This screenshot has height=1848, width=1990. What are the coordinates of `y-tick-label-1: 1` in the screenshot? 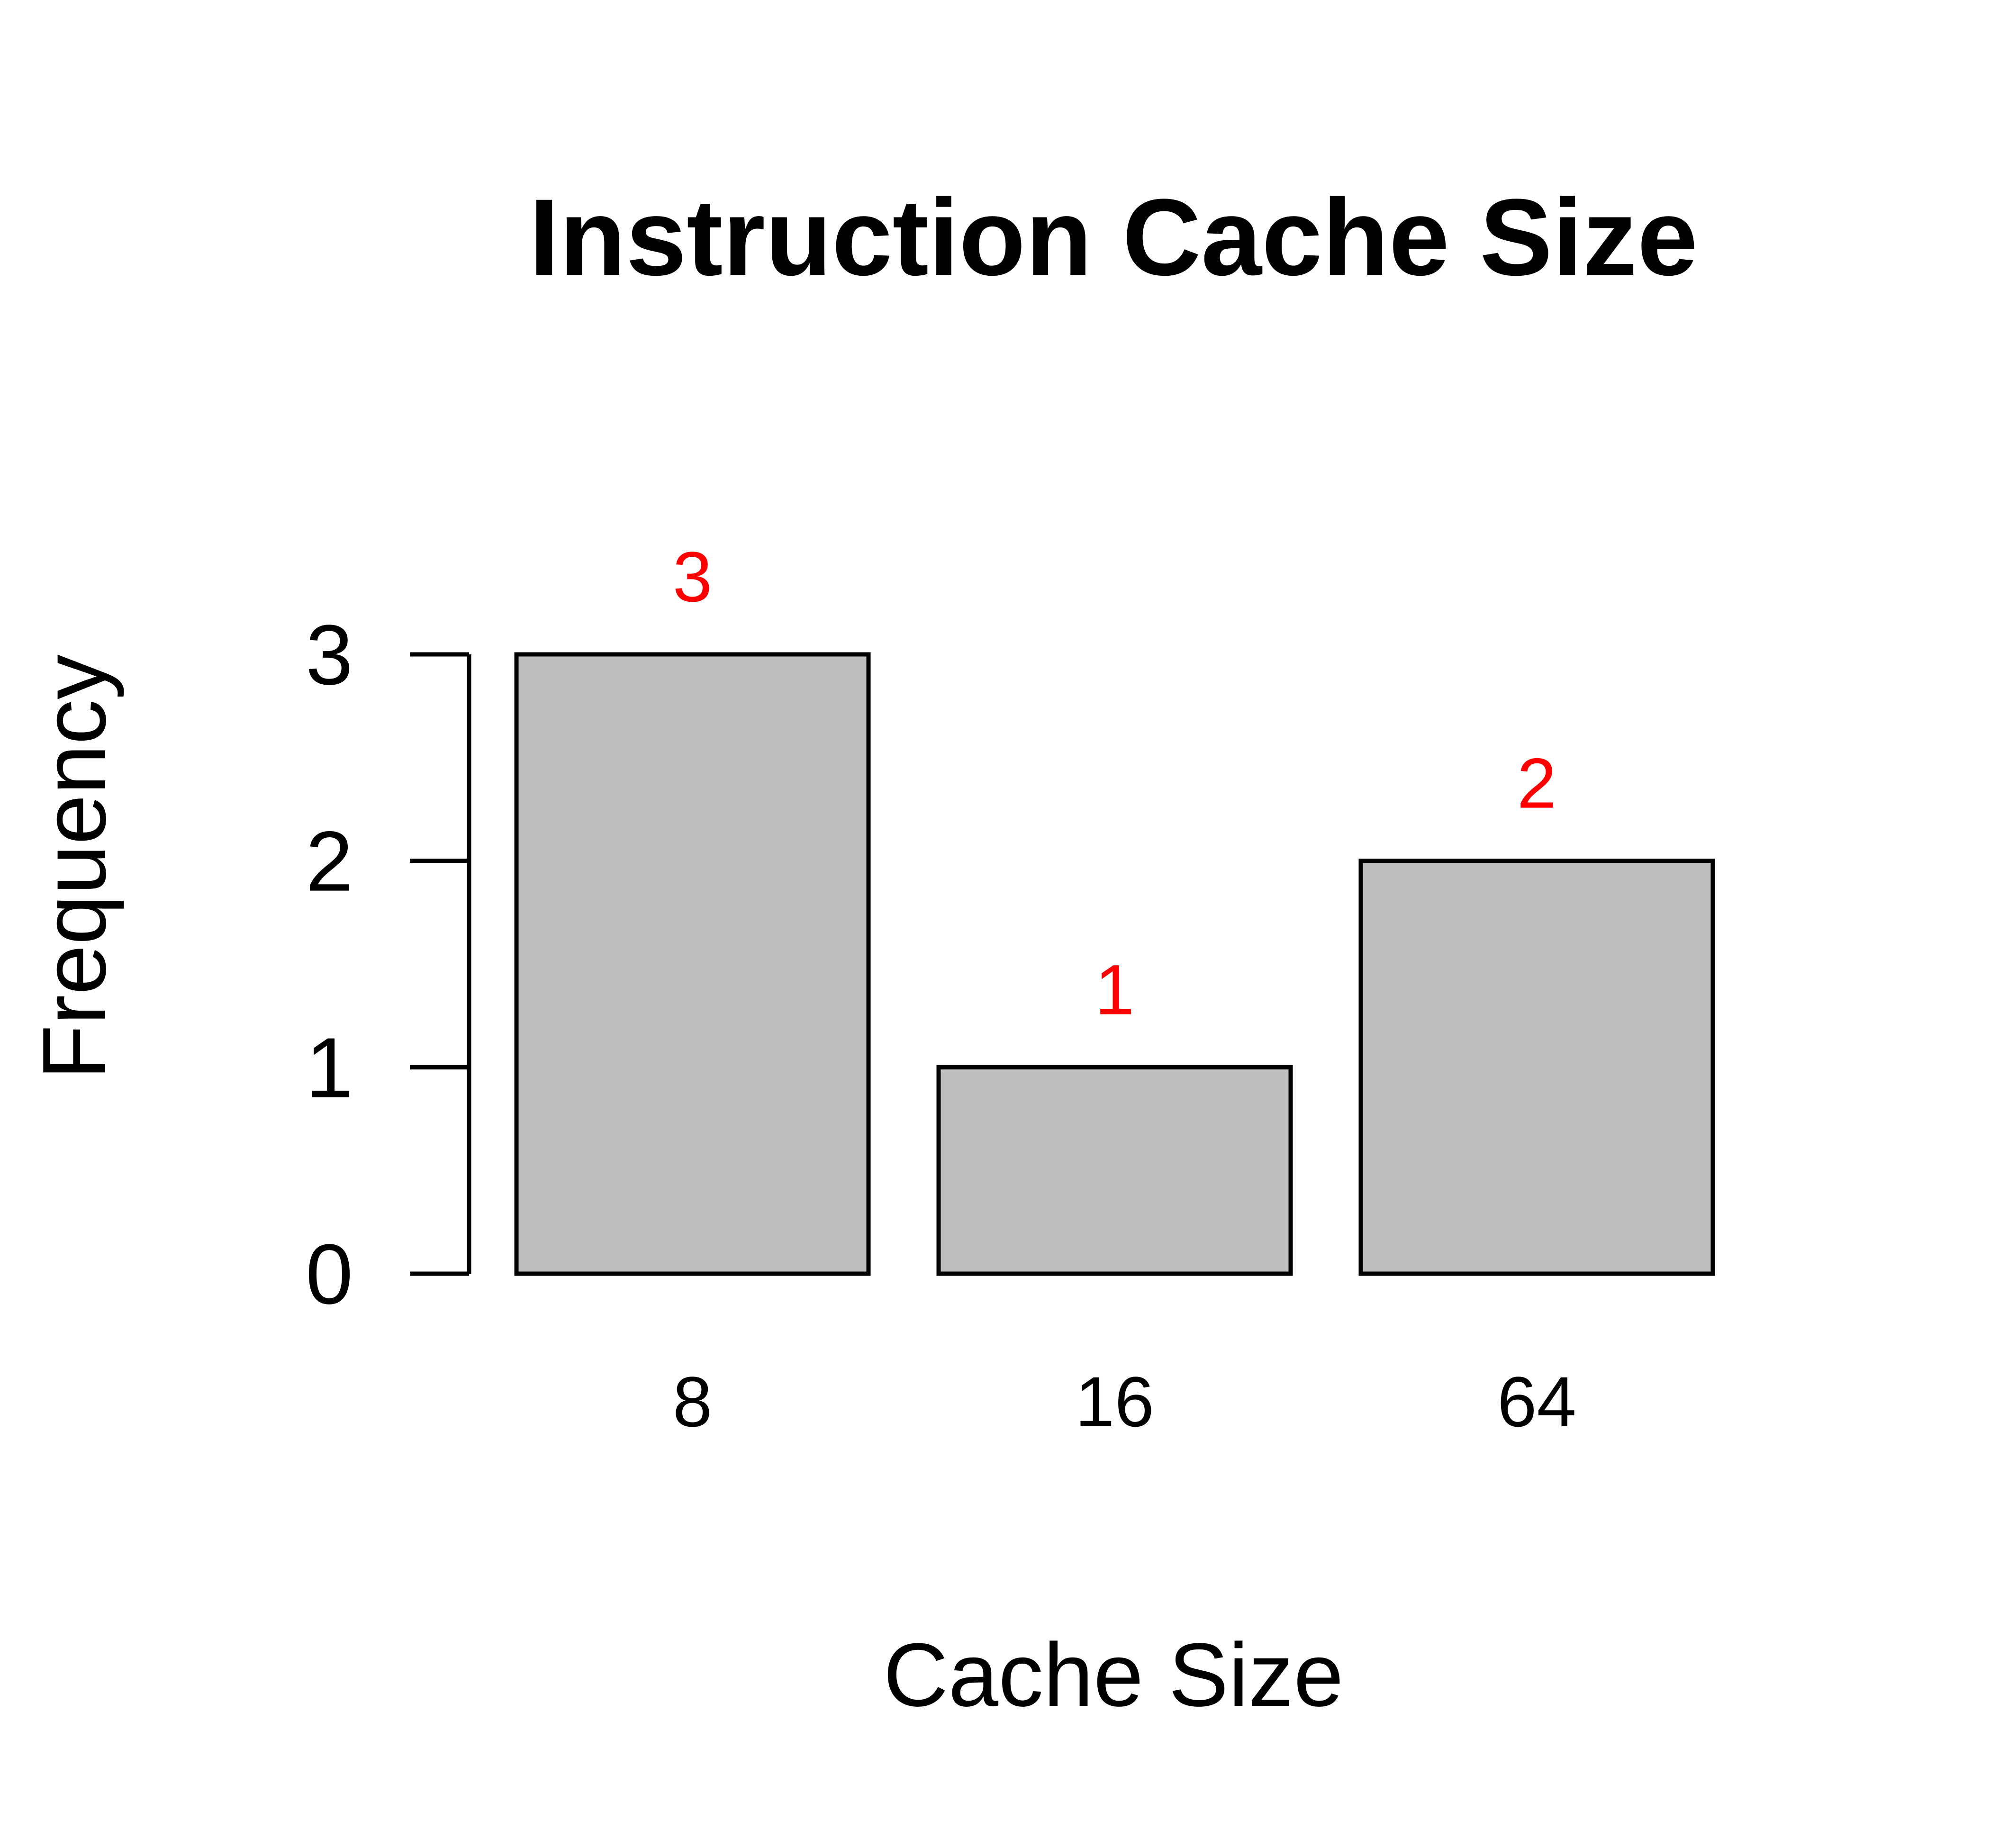 It's located at (329, 1067).